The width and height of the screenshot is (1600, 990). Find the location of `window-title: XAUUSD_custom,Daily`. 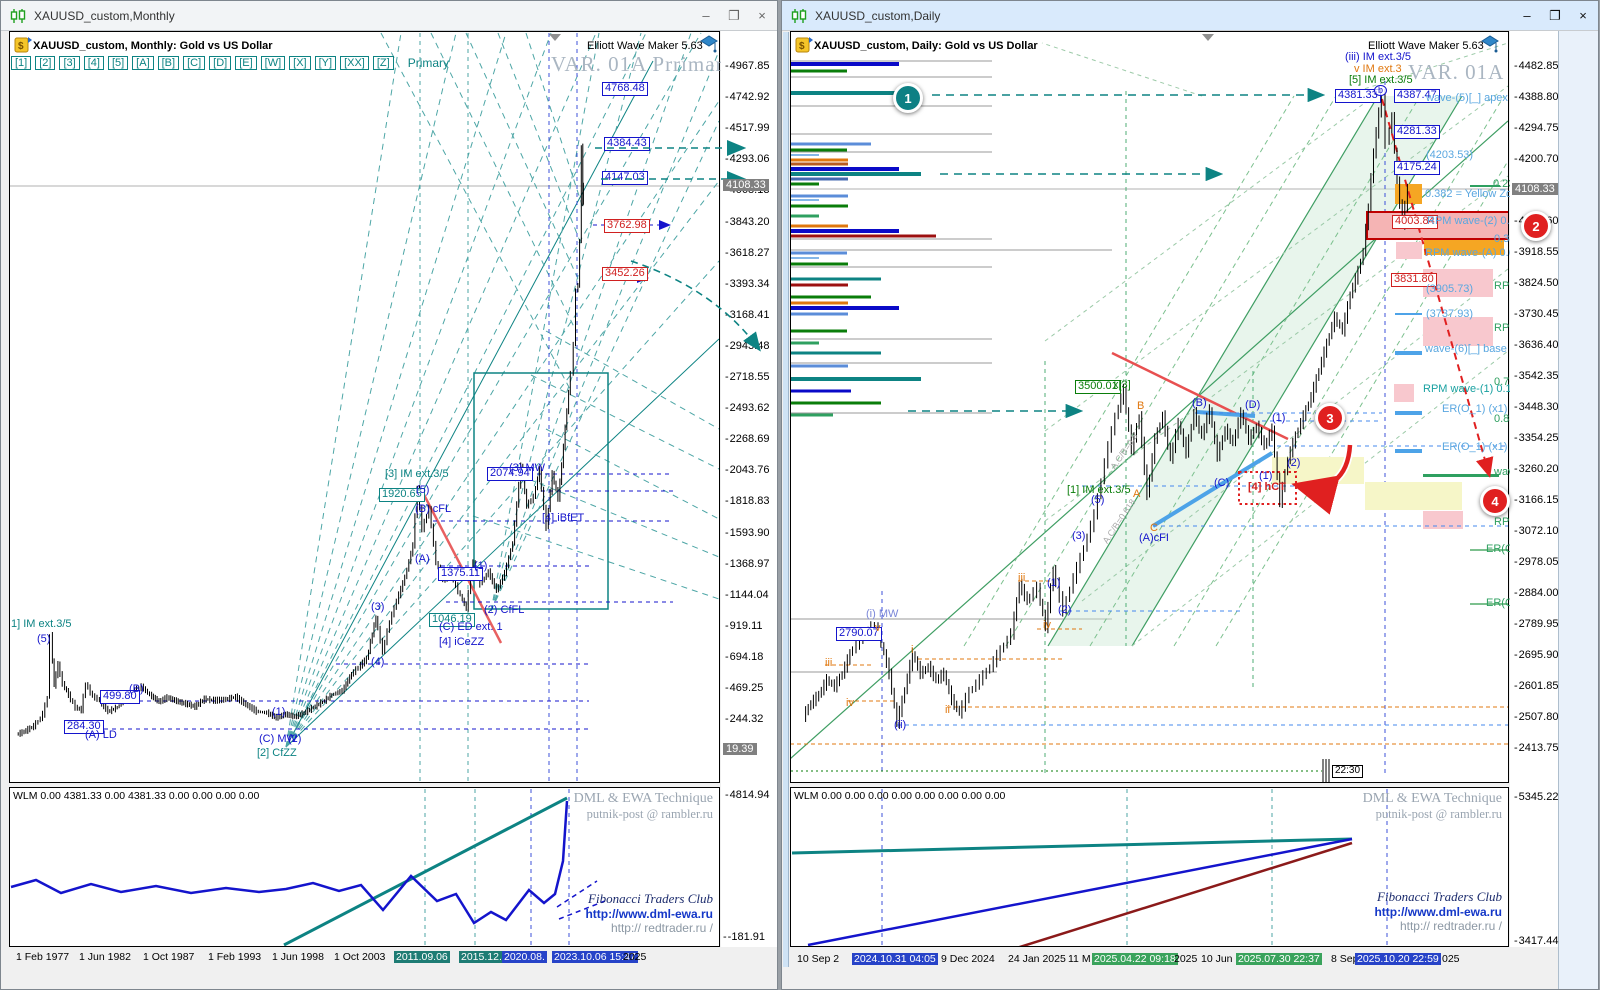

window-title: XAUUSD_custom,Daily is located at coordinates (878, 15).